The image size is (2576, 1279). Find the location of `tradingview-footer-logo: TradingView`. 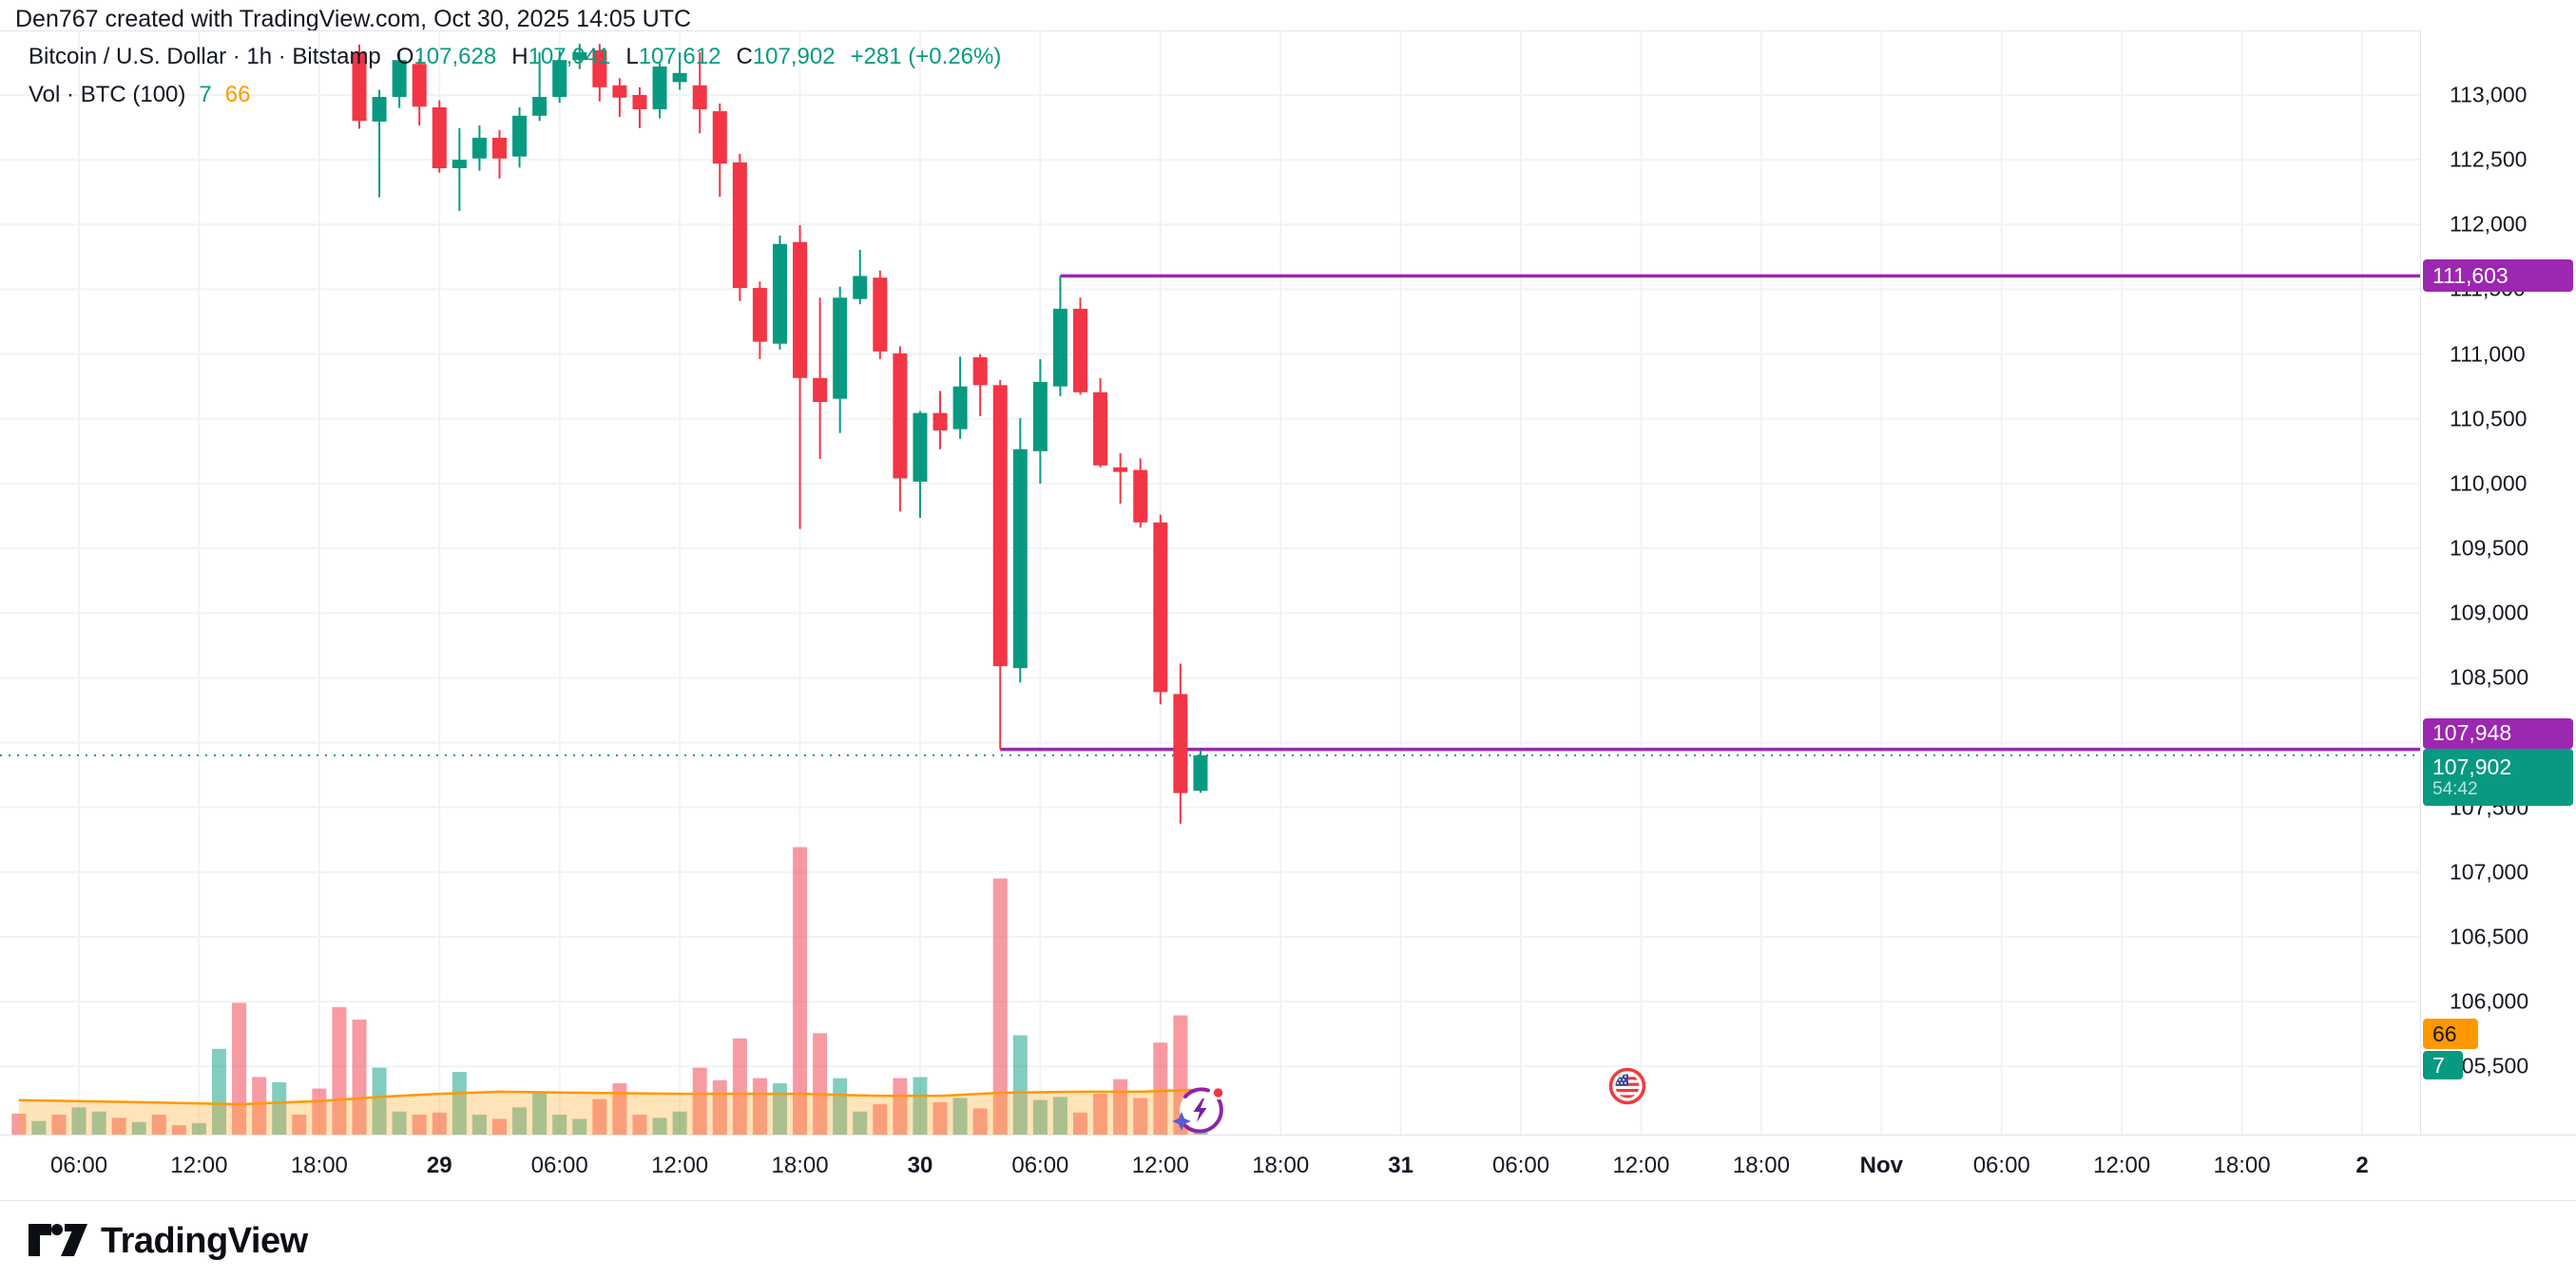

tradingview-footer-logo: TradingView is located at coordinates (168, 1241).